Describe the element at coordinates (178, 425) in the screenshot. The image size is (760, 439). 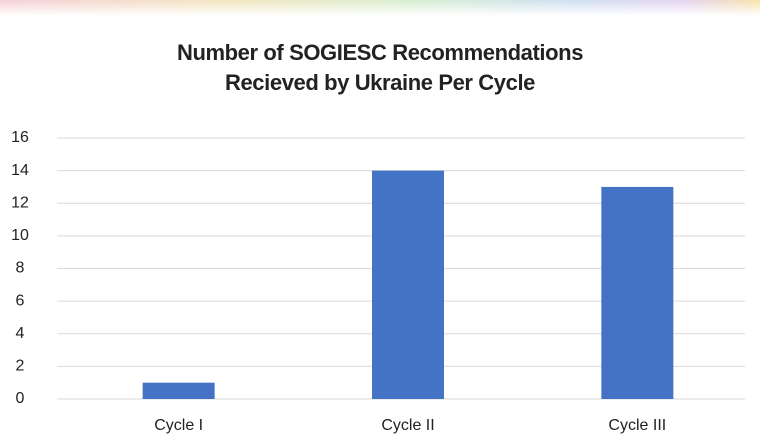
I see `x-tick-label: Cycle I` at that location.